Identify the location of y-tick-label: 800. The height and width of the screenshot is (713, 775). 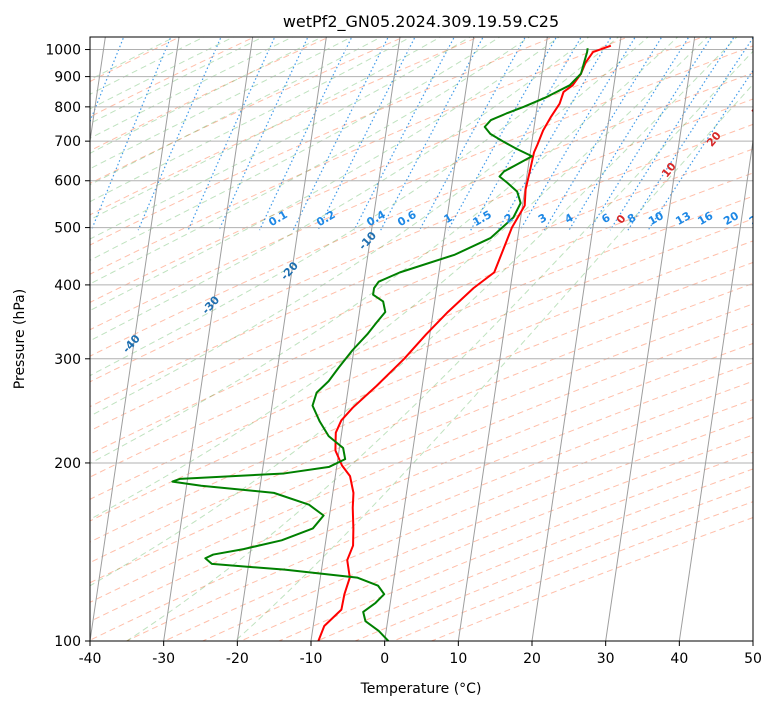
(67, 108).